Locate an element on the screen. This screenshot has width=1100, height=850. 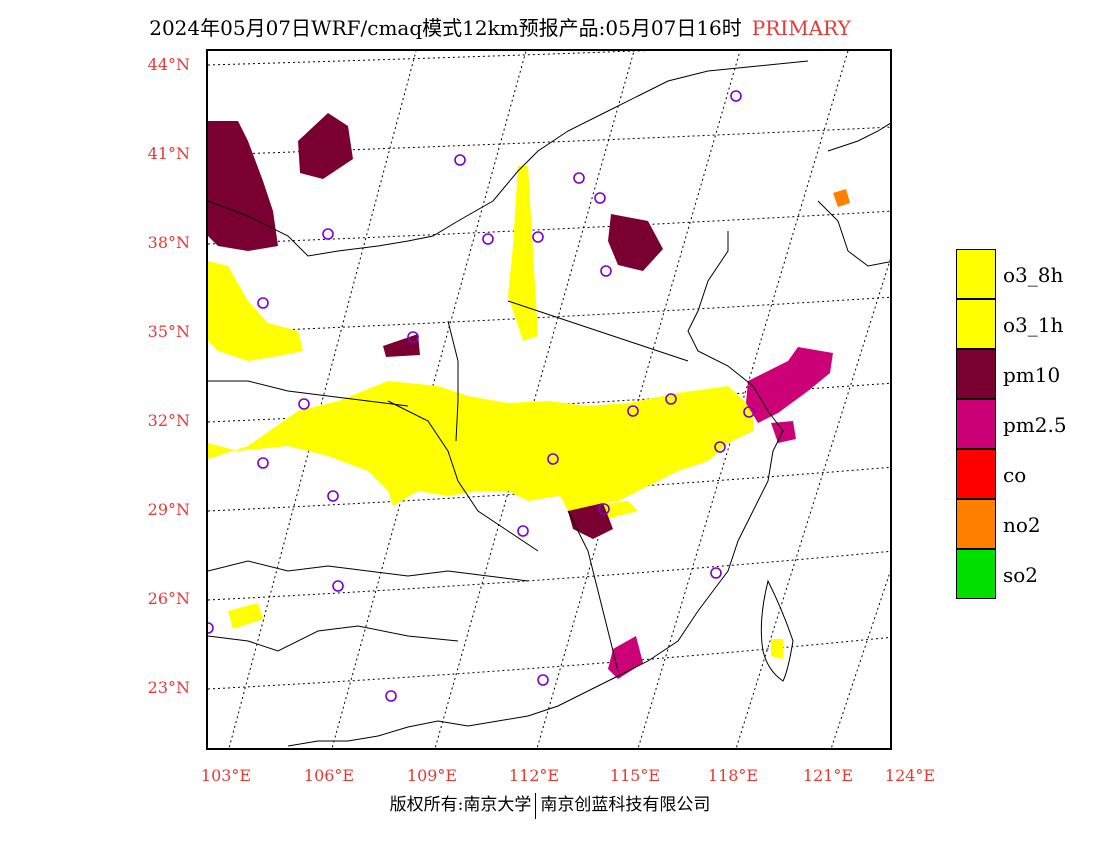
lon-label-109: 109°E is located at coordinates (432, 775).